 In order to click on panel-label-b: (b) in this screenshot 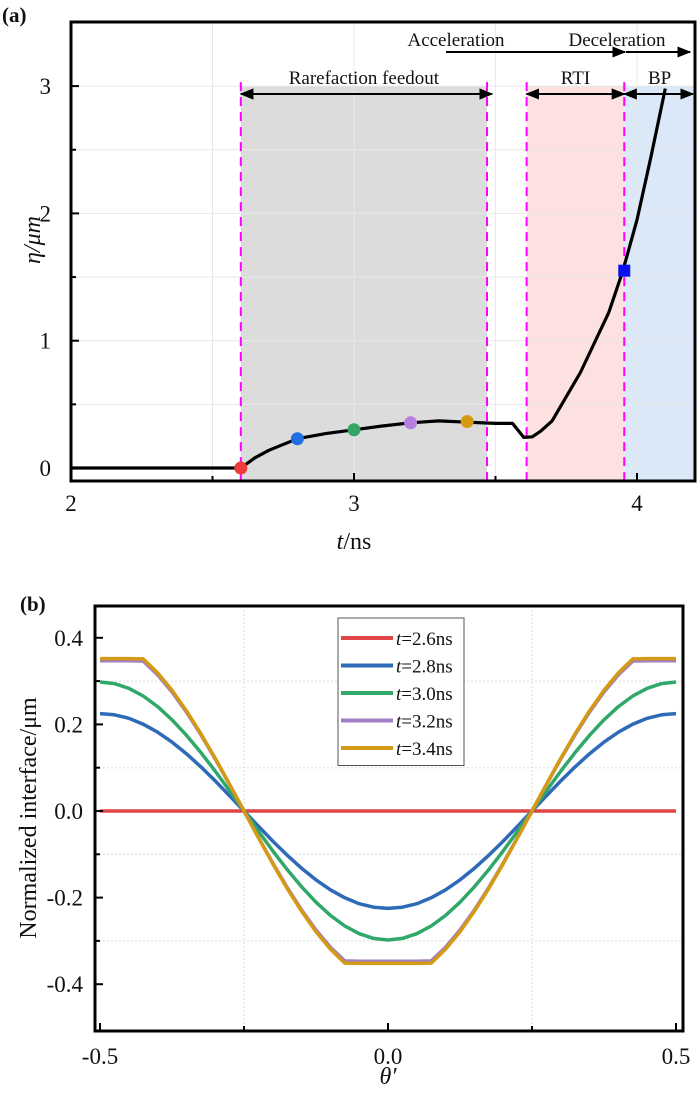, I will do `click(33, 604)`.